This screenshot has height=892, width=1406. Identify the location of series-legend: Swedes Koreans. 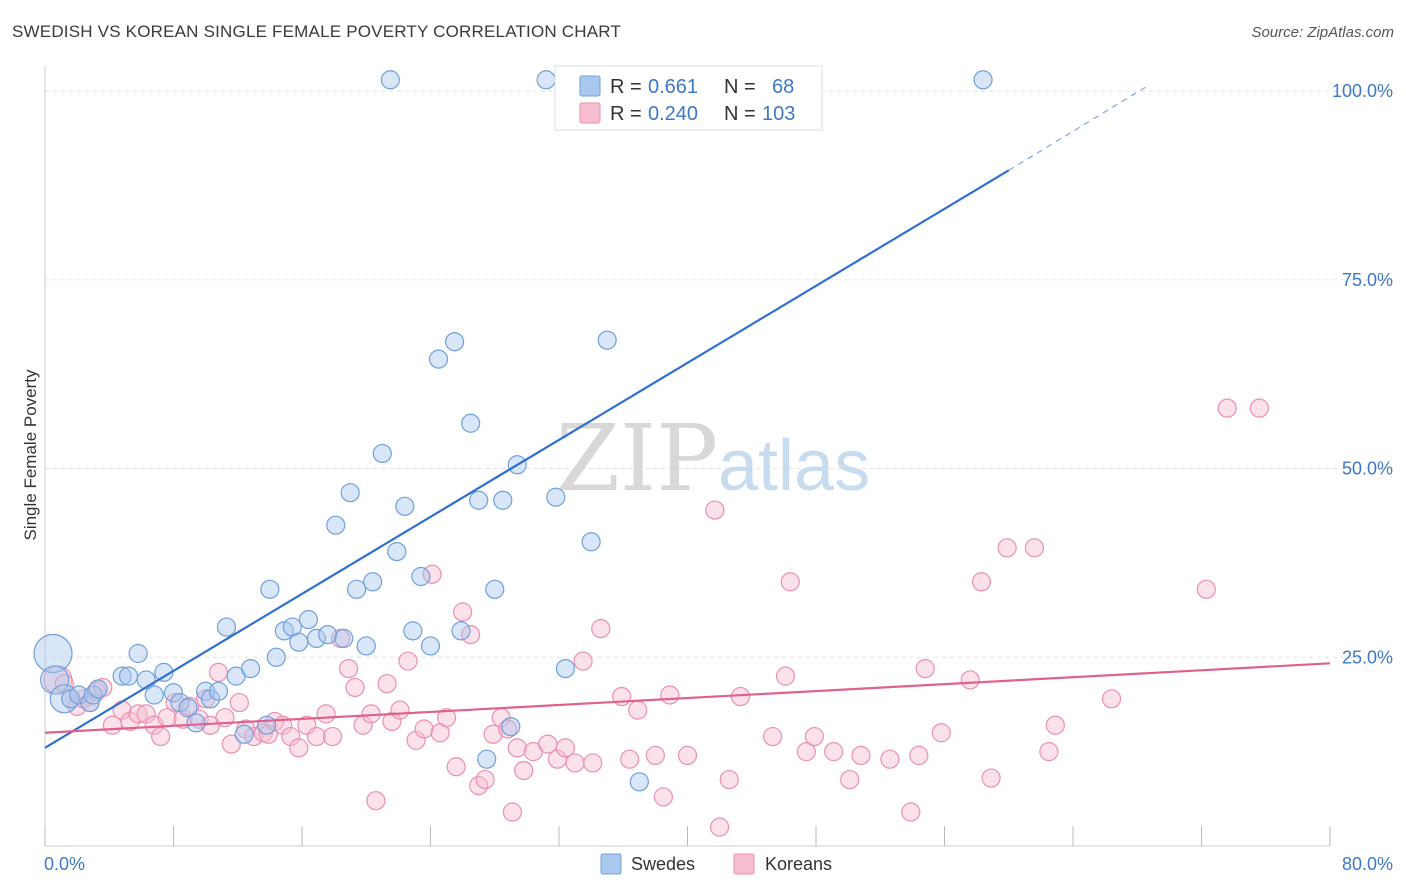
(716, 864).